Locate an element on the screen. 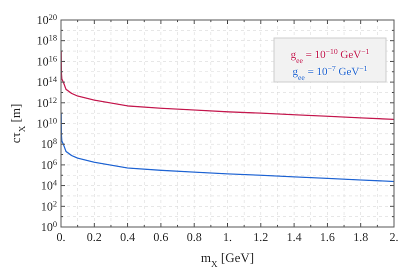 The height and width of the screenshot is (270, 407). text: g$_{ee}$ = 10$^{−10}$ GeV$^{−1}$ is located at coordinates (330, 55).